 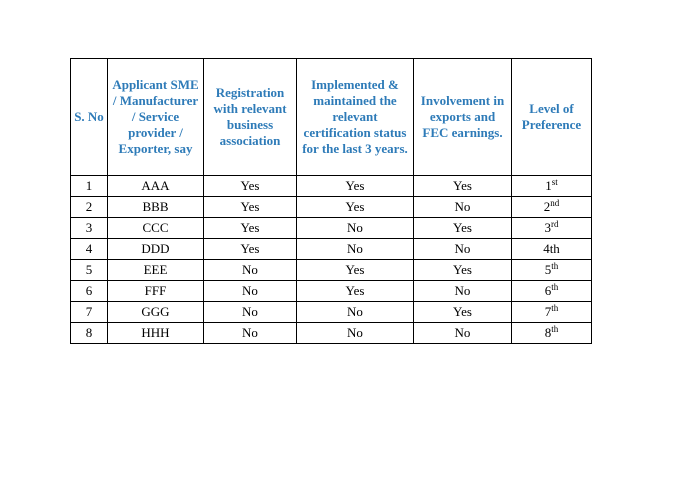 I want to click on level-number: 3, so click(x=548, y=227).